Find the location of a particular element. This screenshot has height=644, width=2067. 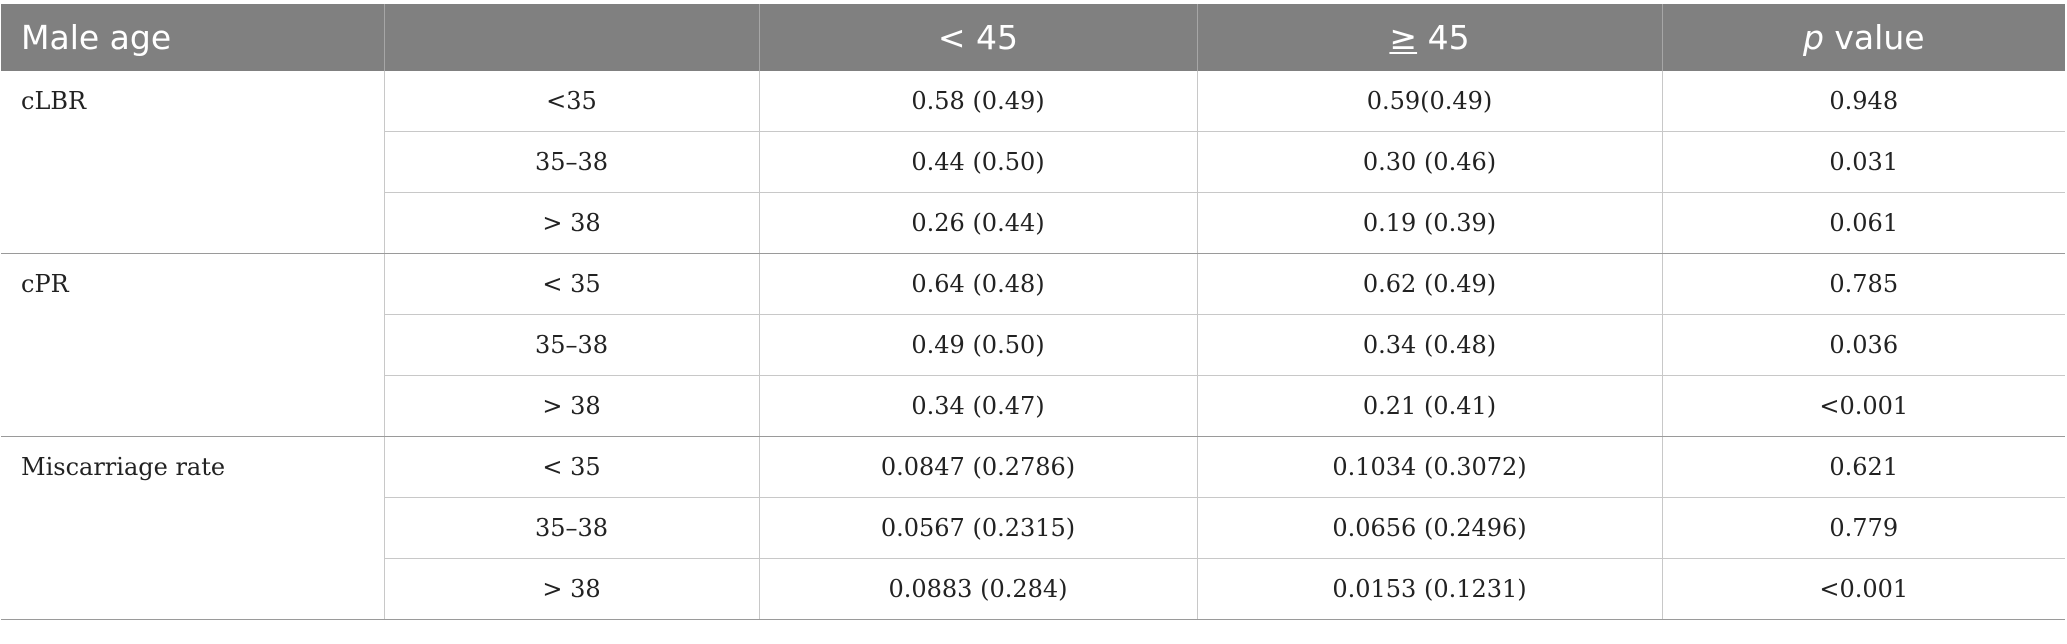

p-value-cell: 0.061 is located at coordinates (1863, 223).